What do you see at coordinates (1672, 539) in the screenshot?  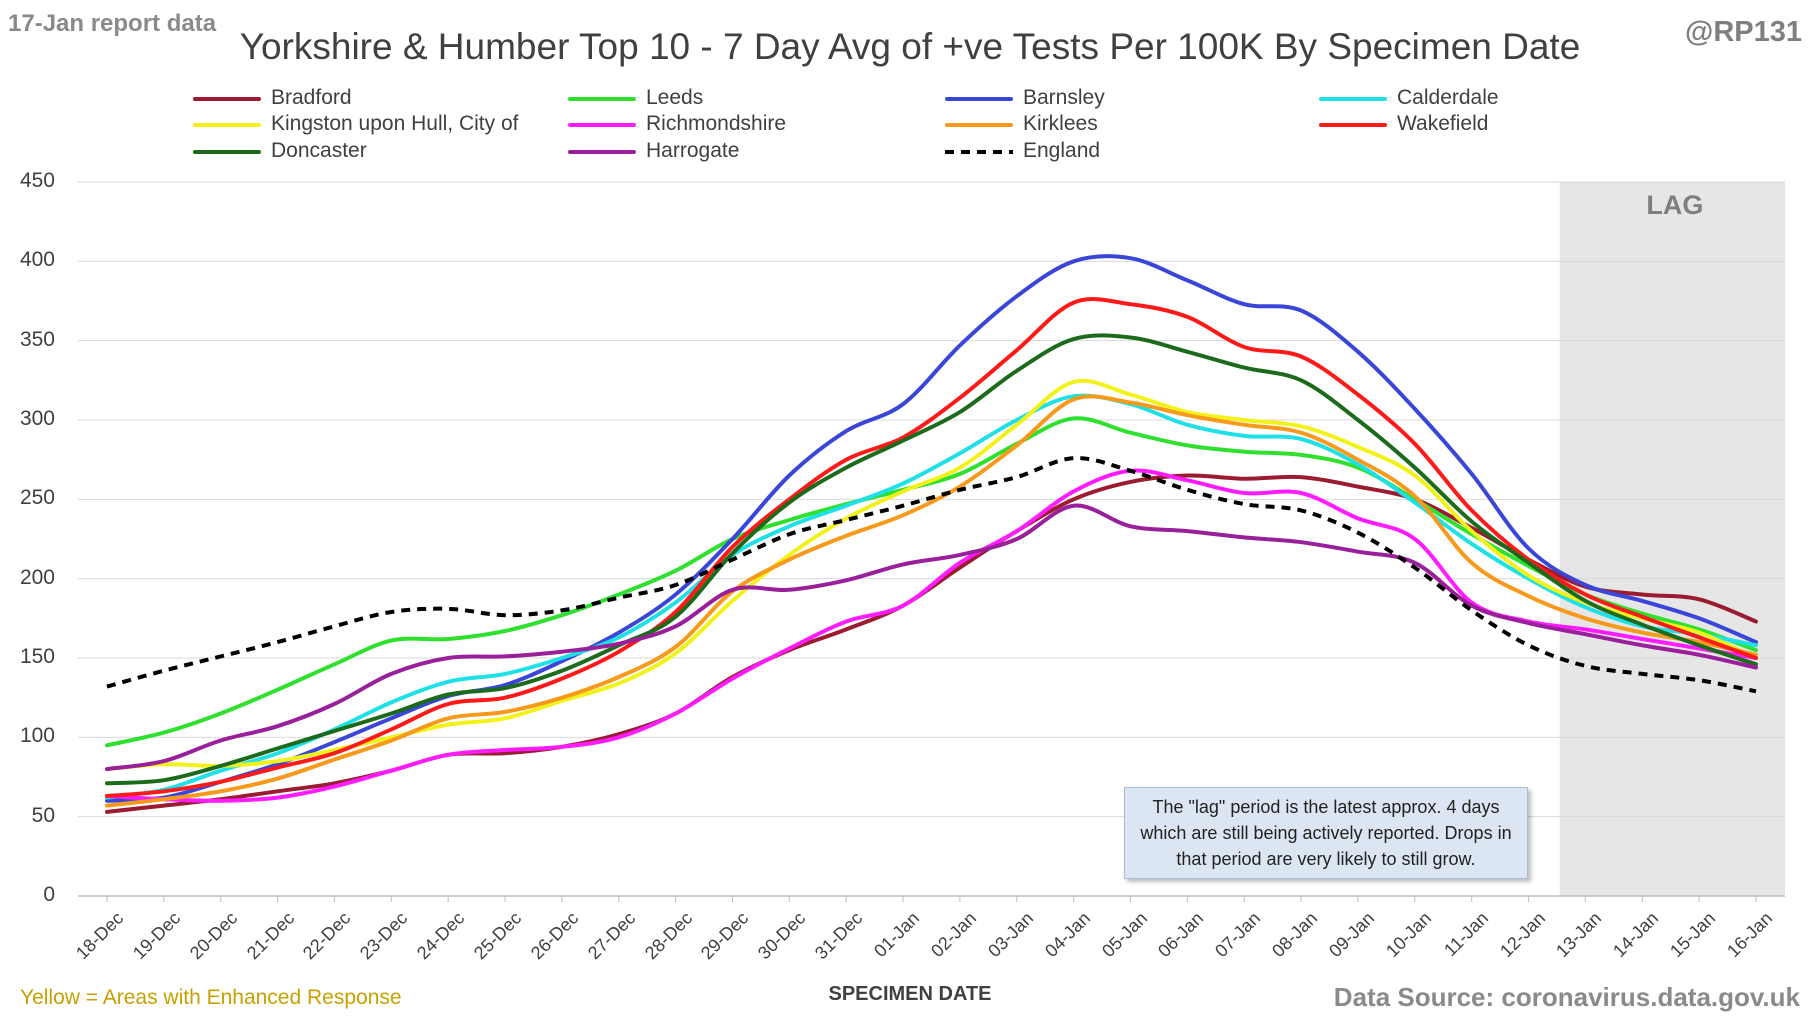 I see `lag-region` at bounding box center [1672, 539].